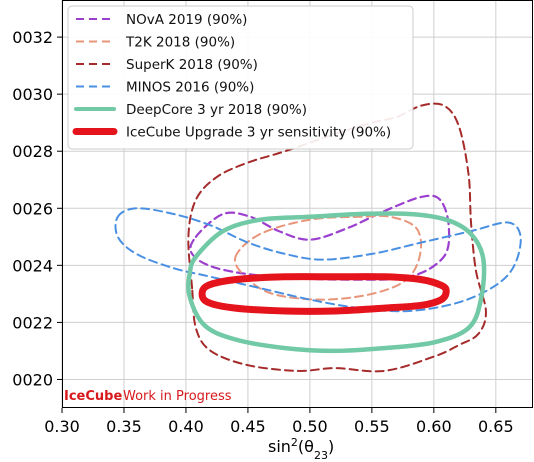 The width and height of the screenshot is (534, 462). Describe the element at coordinates (216, 110) in the screenshot. I see `legend-label: DeepCore 3 yr 2018 (90%)` at that location.